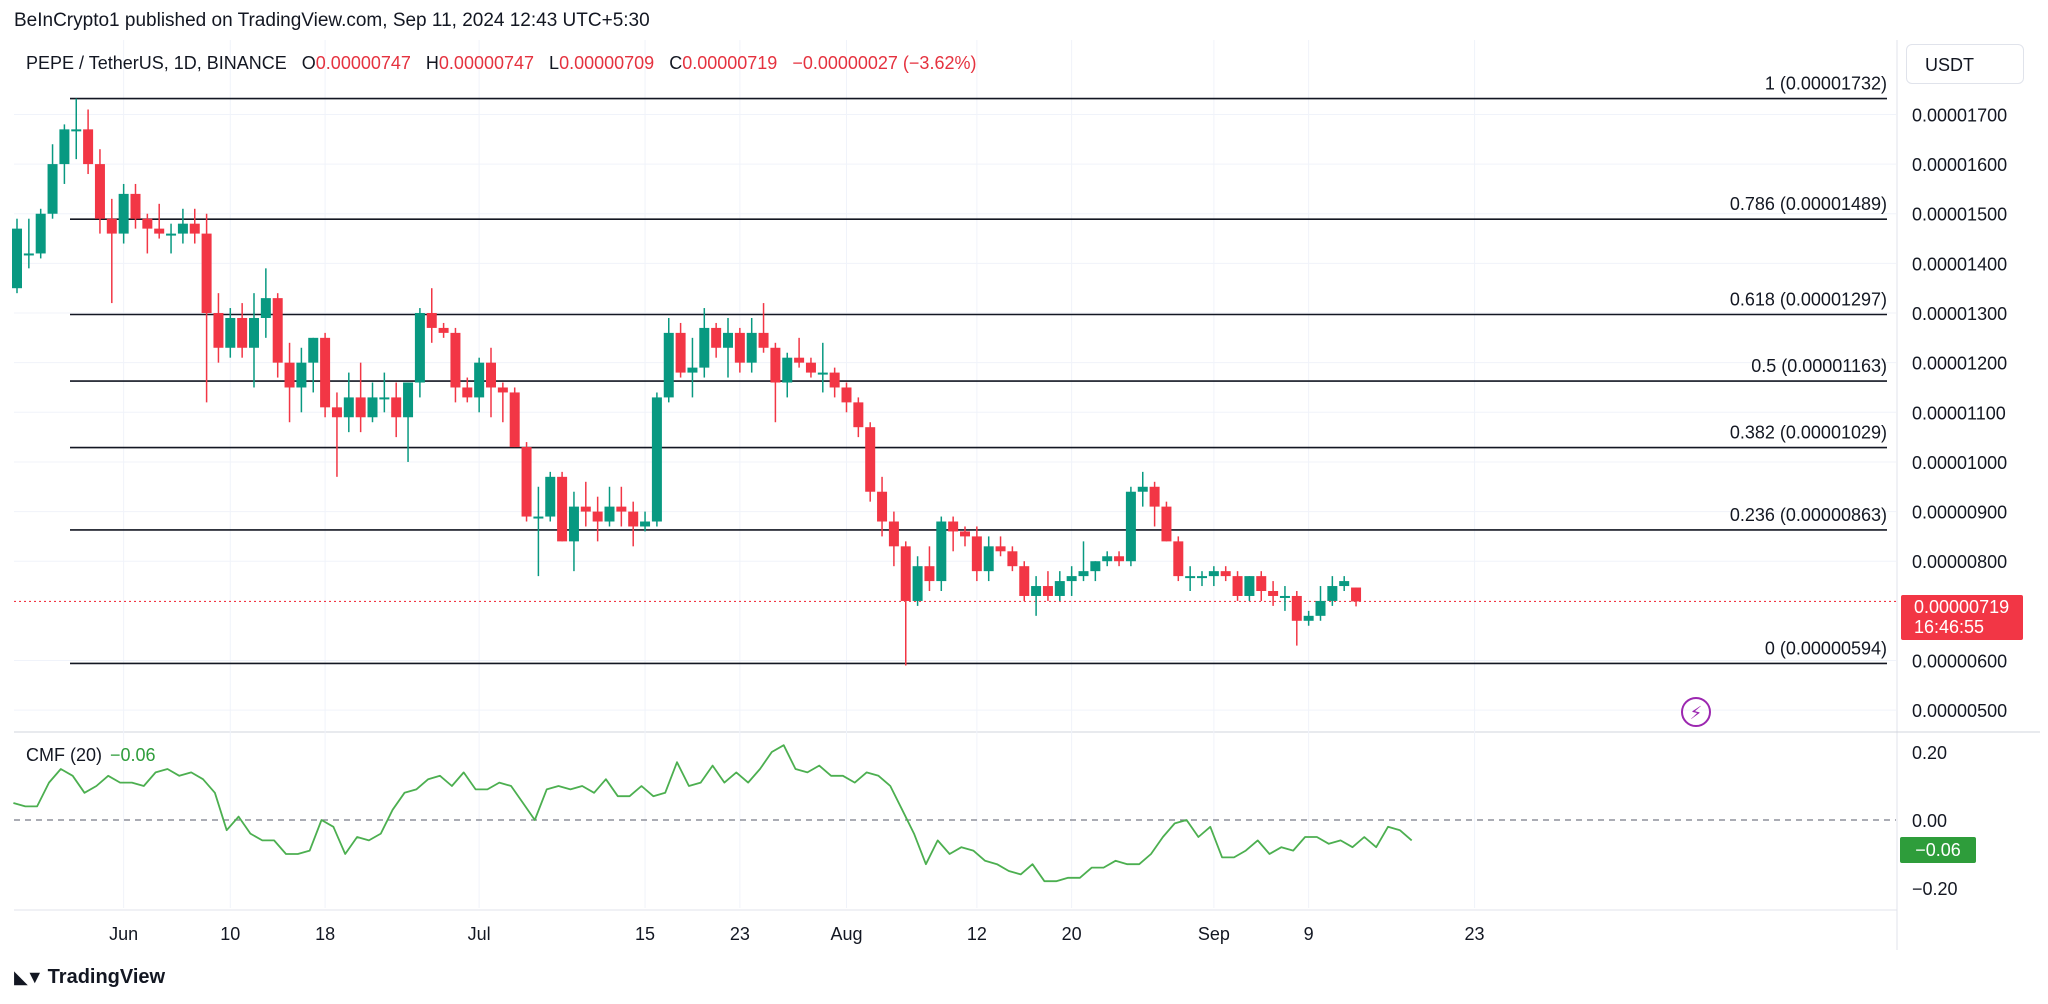 The width and height of the screenshot is (2048, 1004). What do you see at coordinates (1696, 712) in the screenshot?
I see `event-marker-icon` at bounding box center [1696, 712].